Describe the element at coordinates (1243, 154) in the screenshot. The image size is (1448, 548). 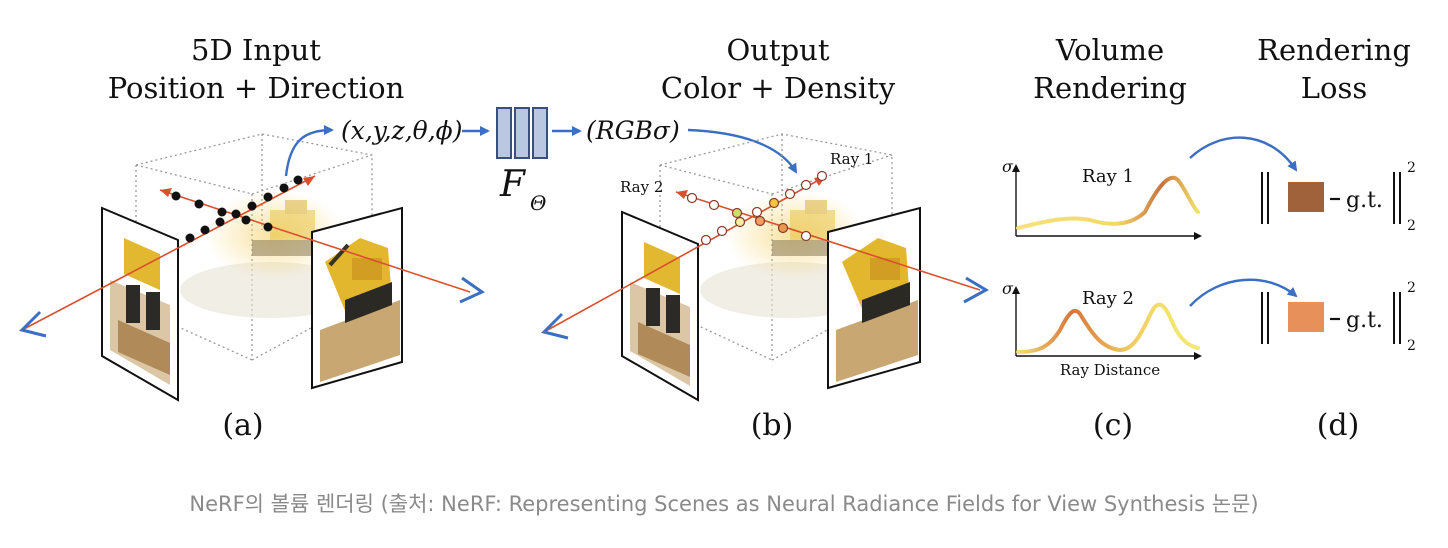
I see `arrow-plot1-to-loss` at that location.